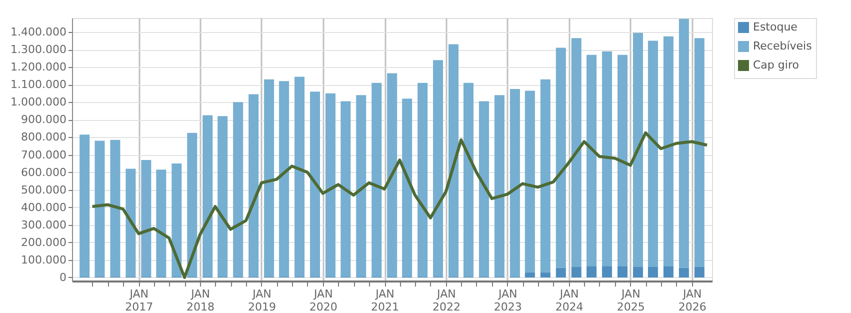 This screenshot has height=313, width=851. What do you see at coordinates (385, 300) in the screenshot?
I see `x-tick-label: JAN 2021` at bounding box center [385, 300].